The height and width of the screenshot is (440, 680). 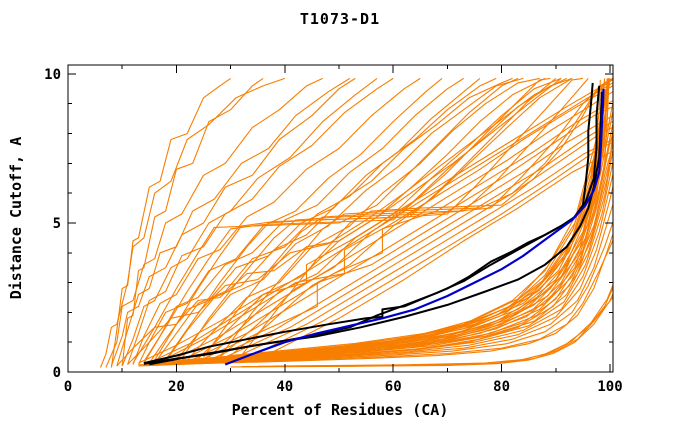 What do you see at coordinates (340, 19) in the screenshot?
I see `chart-title: T1073-D1` at bounding box center [340, 19].